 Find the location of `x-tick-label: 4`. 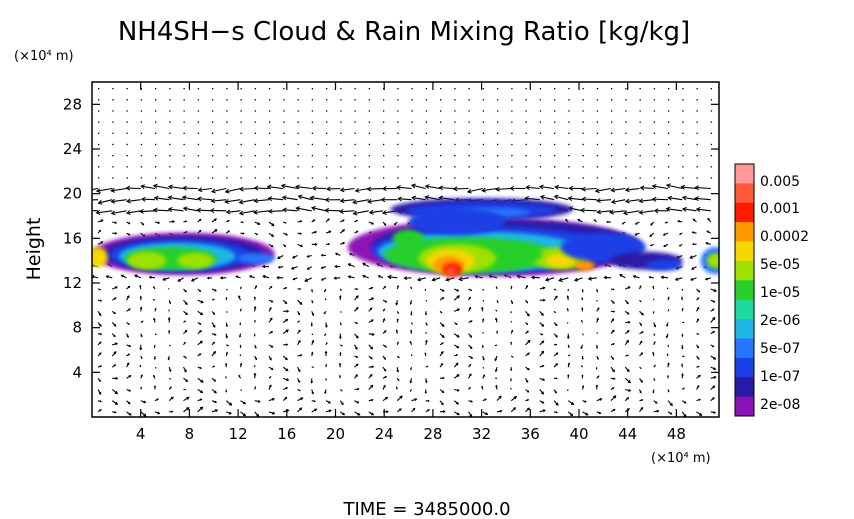

x-tick-label: 4 is located at coordinates (141, 434).